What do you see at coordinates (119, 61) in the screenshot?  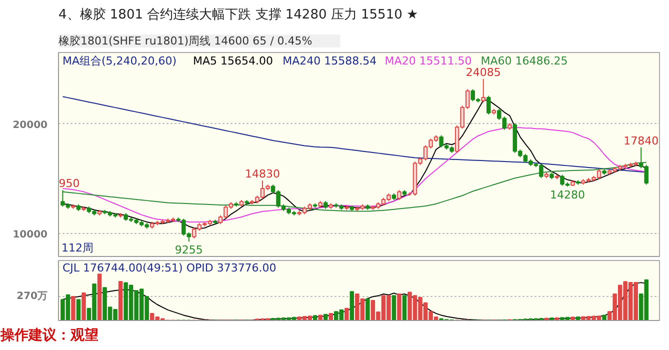 I see `legend-title: MA组合(5,240,20,60)` at bounding box center [119, 61].